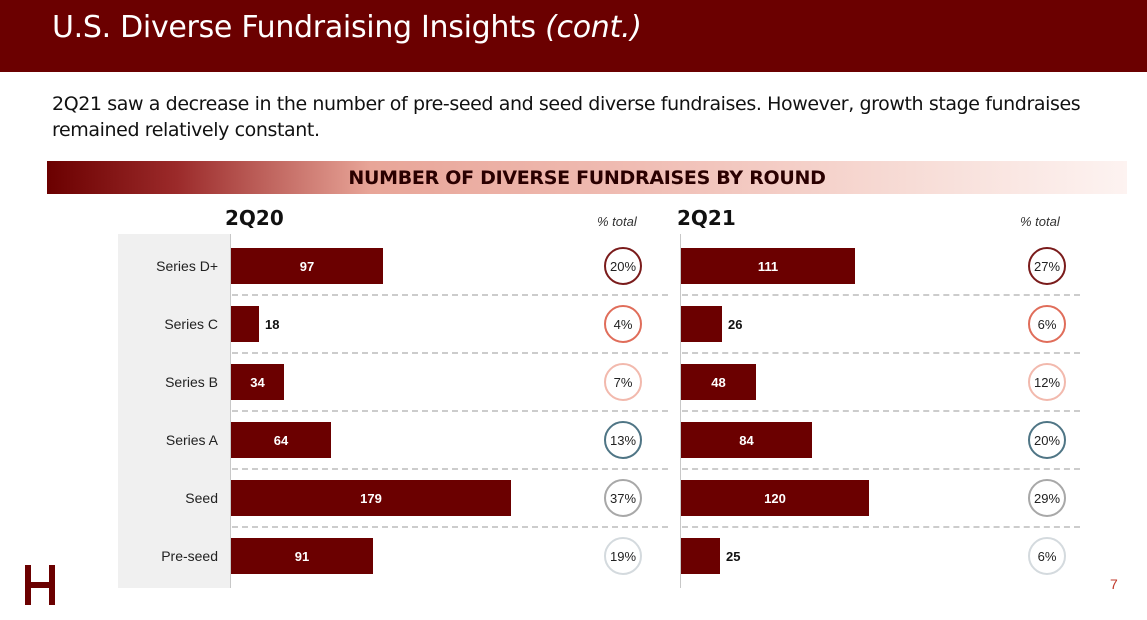  I want to click on bar-value-label: 64, so click(281, 440).